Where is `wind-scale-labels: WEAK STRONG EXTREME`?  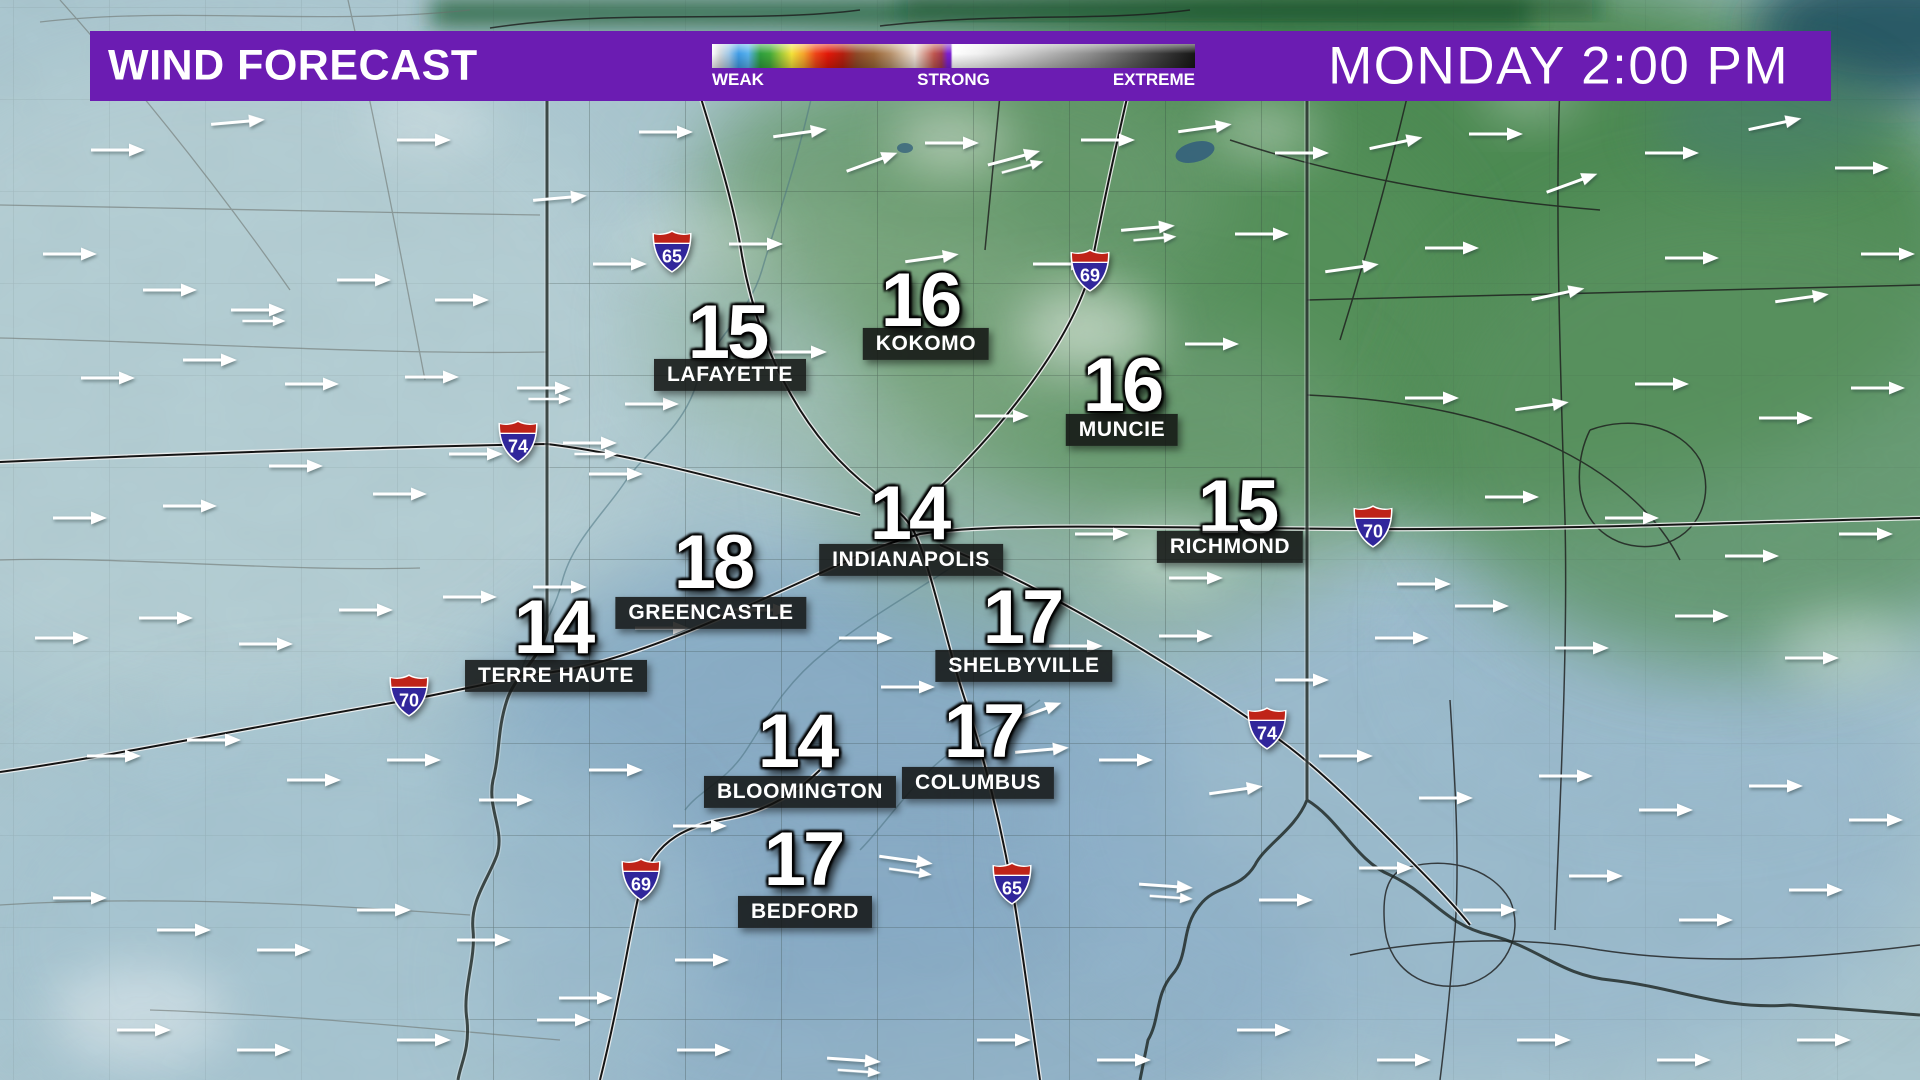 wind-scale-labels: WEAK STRONG EXTREME is located at coordinates (953, 80).